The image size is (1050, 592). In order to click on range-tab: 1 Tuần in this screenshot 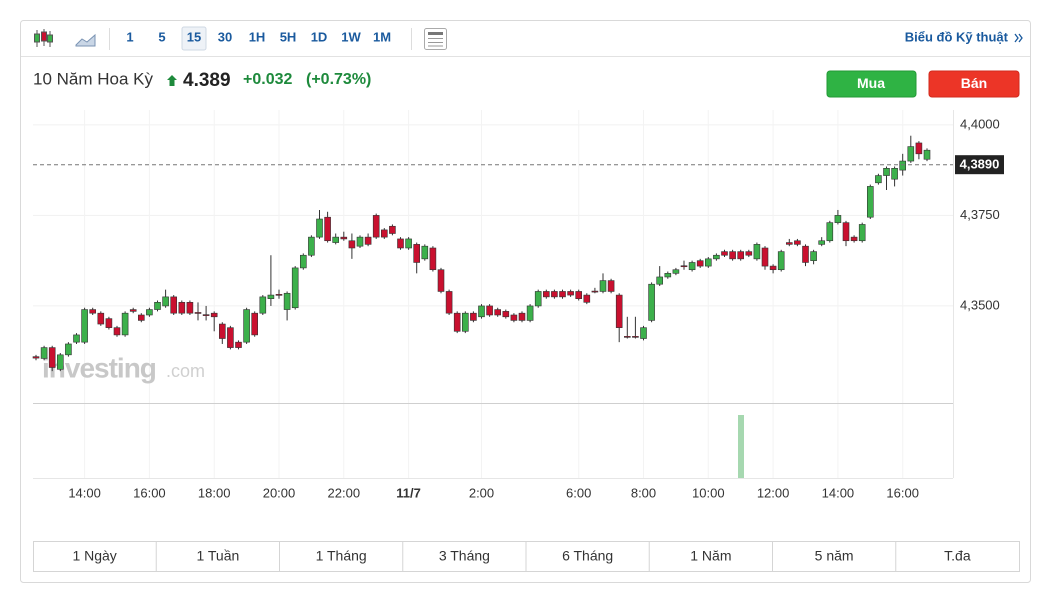, I will do `click(217, 556)`.